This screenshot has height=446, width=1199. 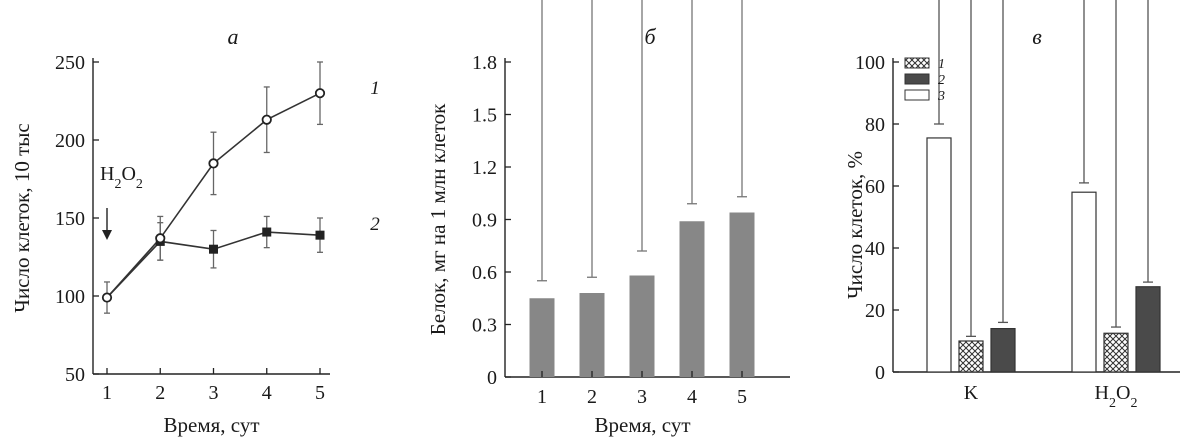 I want to click on panel-a-y-tick-label: 150, so click(x=70, y=219).